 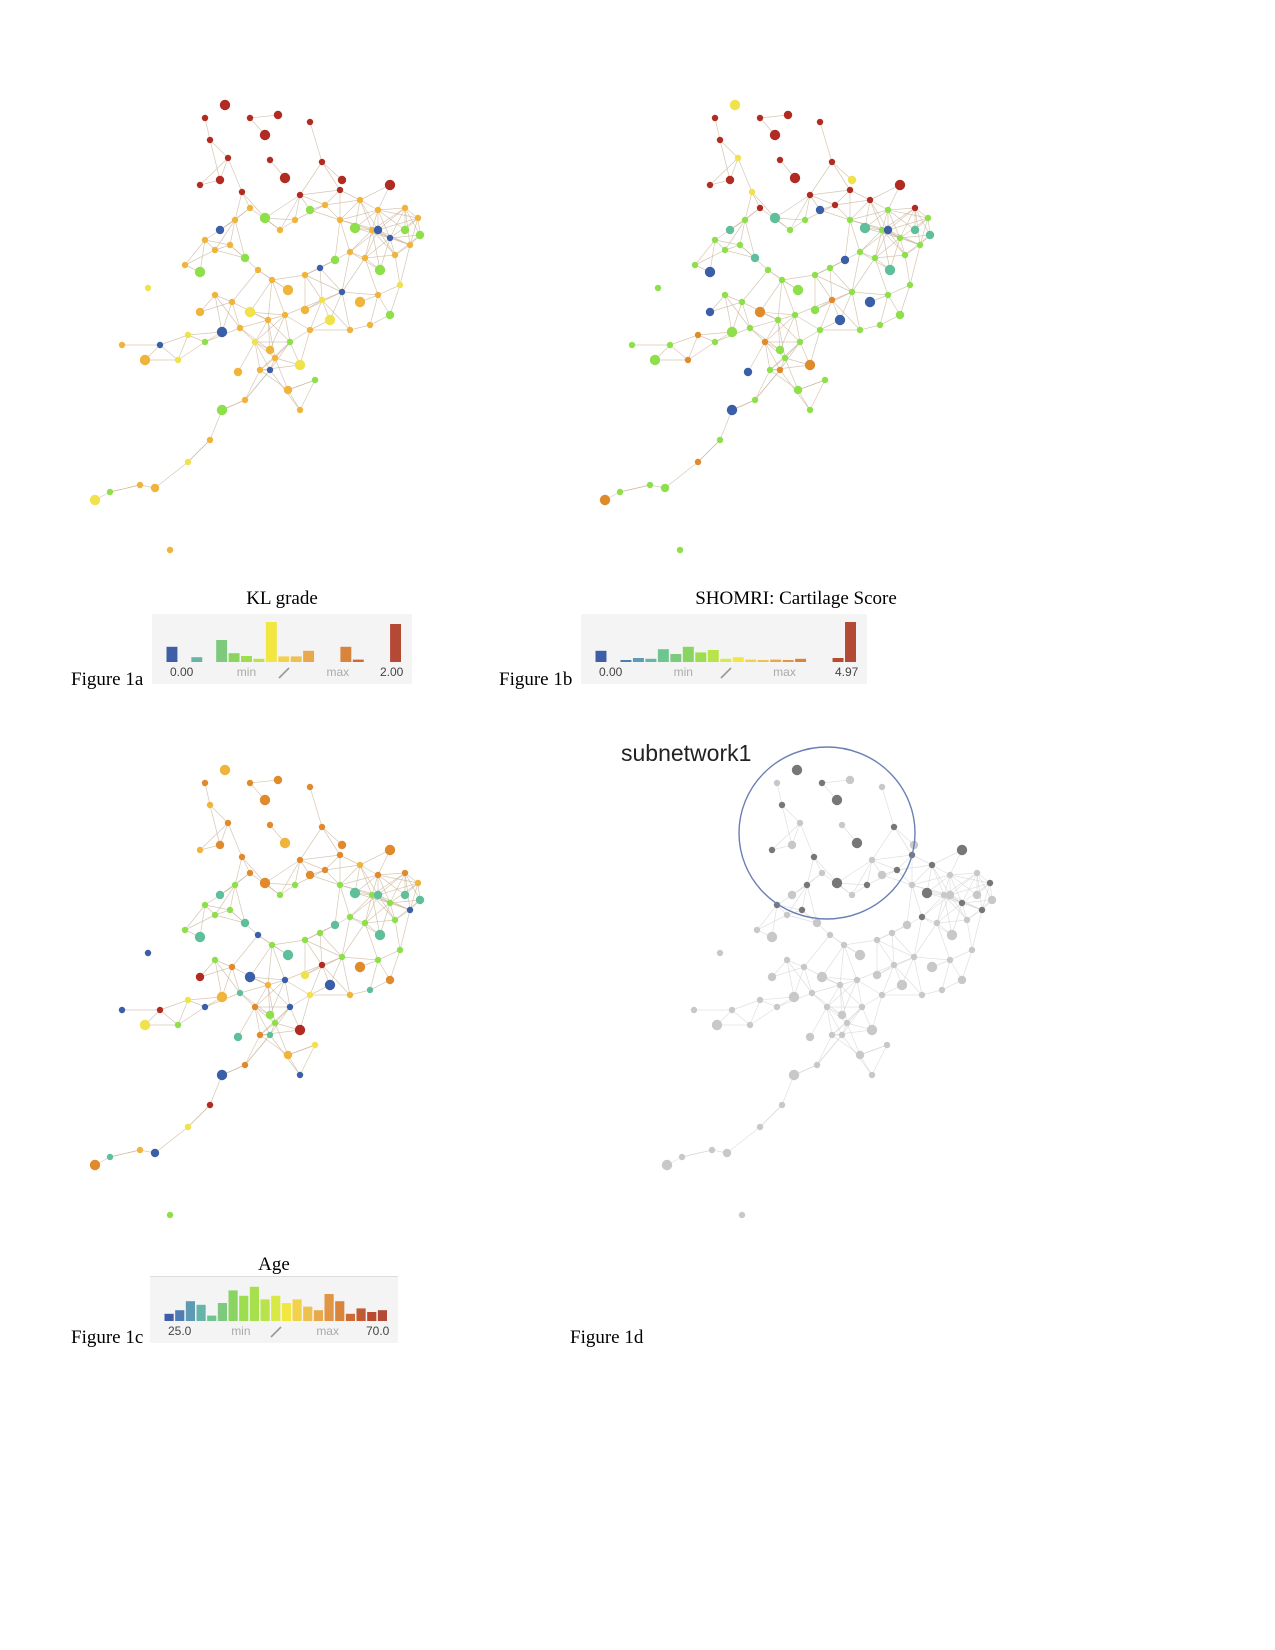 I want to click on network-nodes, so click(x=767, y=326).